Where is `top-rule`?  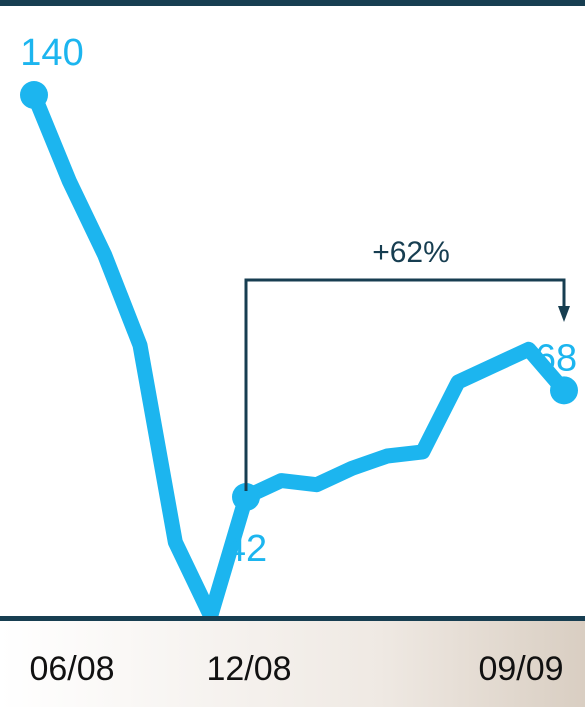 top-rule is located at coordinates (292, 3).